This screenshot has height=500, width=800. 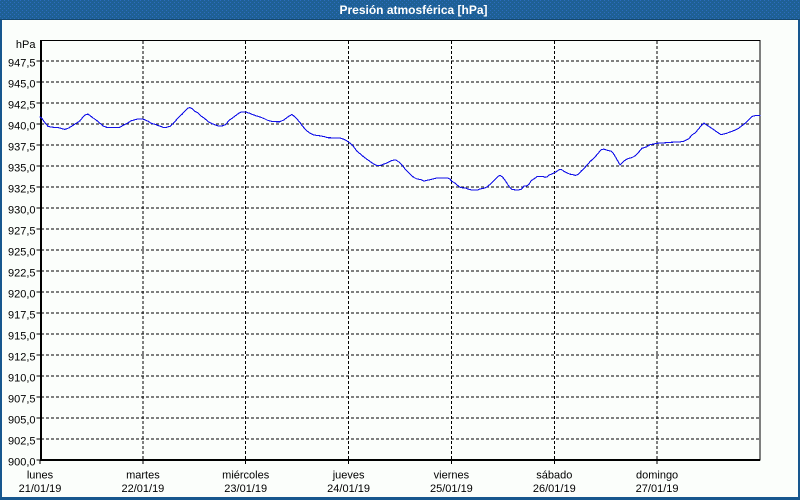 I want to click on svg-text: 910,0, so click(x=22, y=379).